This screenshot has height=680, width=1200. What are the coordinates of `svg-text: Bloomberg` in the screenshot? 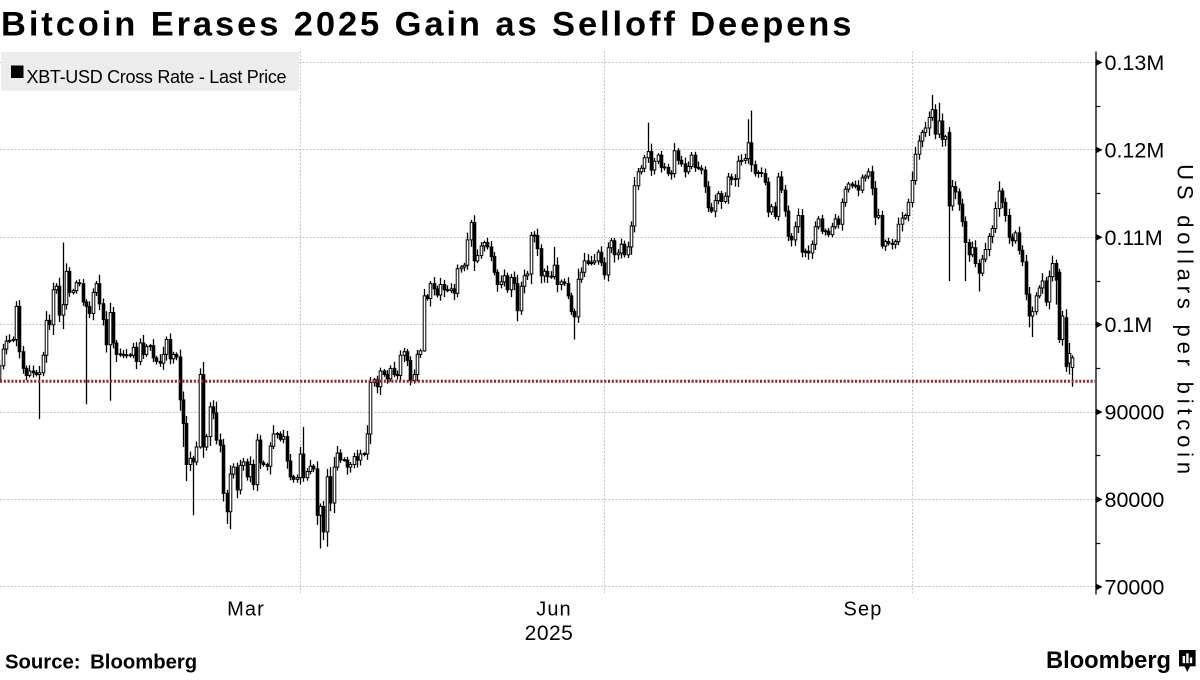 It's located at (1108, 661).